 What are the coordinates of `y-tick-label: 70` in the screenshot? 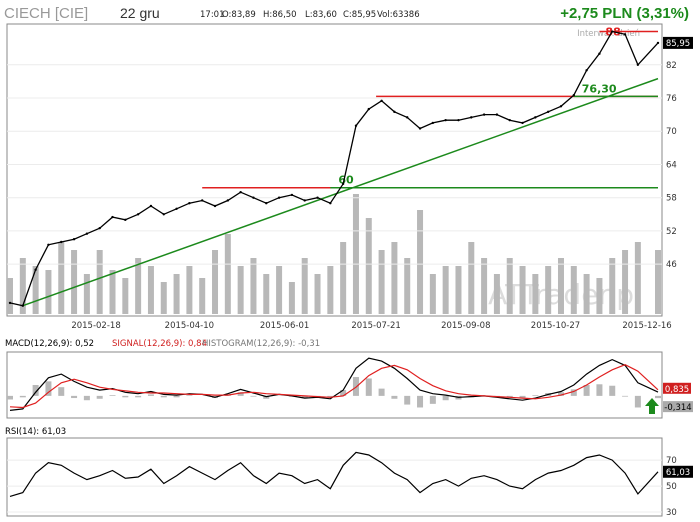 It's located at (671, 132).